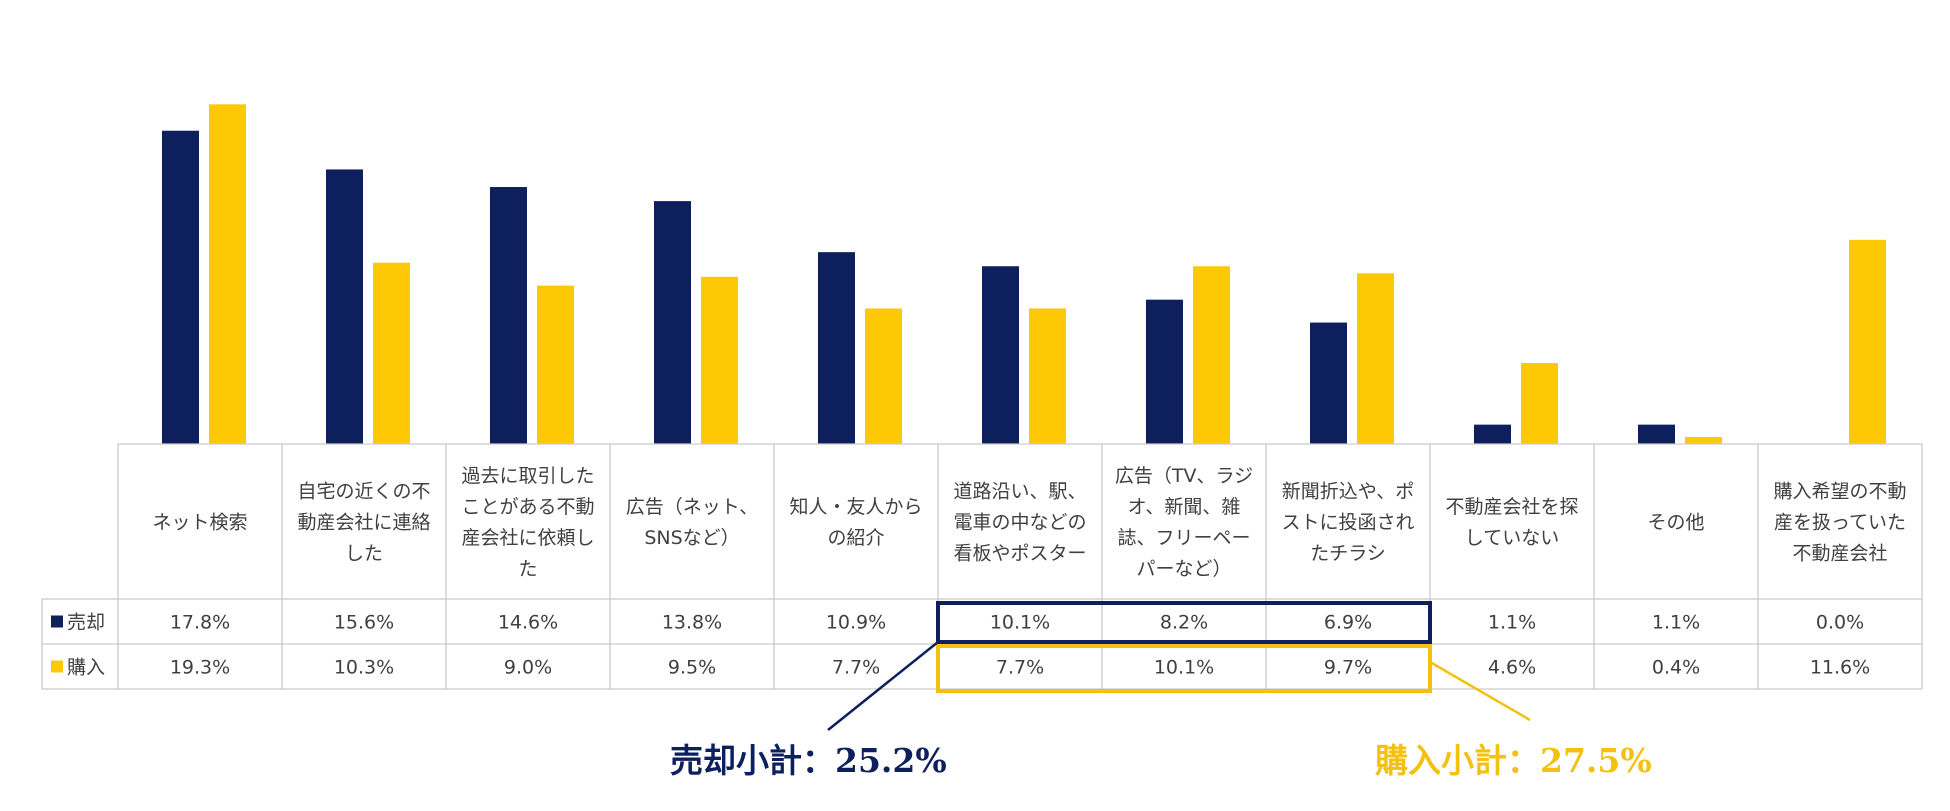 This screenshot has width=1950, height=811. I want to click on category-label-4: 知人・友人からの紹介, so click(855, 522).